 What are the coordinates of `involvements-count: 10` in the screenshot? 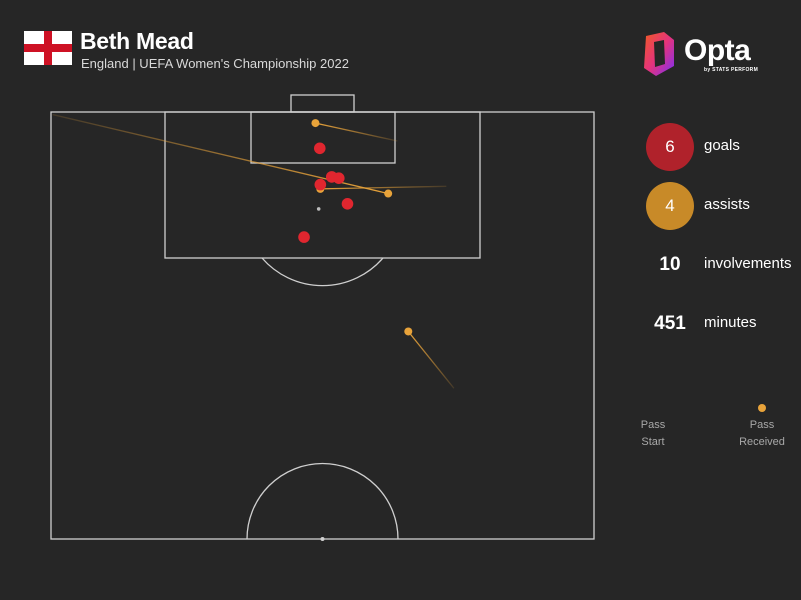 It's located at (670, 264).